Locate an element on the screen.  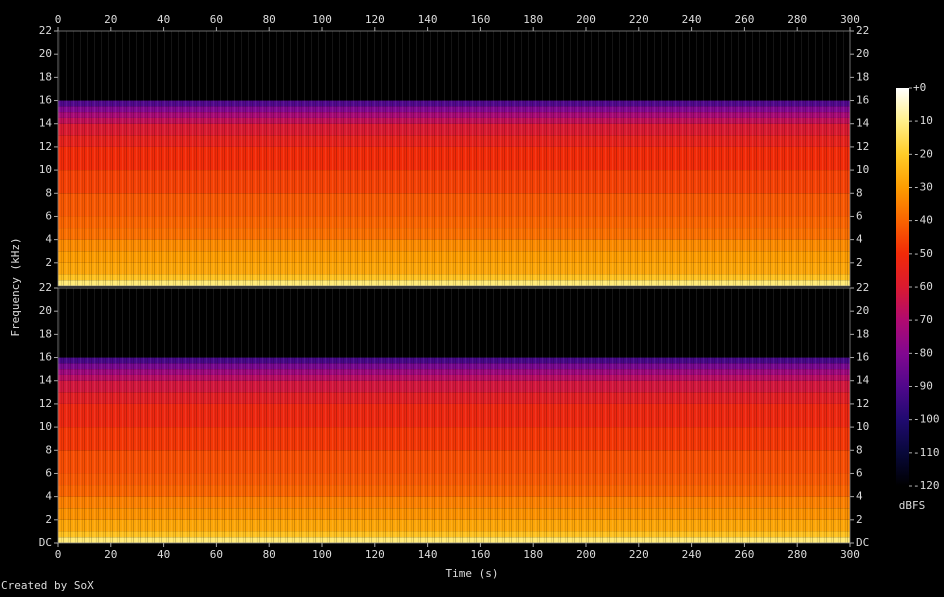
colorbar-tick-label: -80 is located at coordinates (923, 352).